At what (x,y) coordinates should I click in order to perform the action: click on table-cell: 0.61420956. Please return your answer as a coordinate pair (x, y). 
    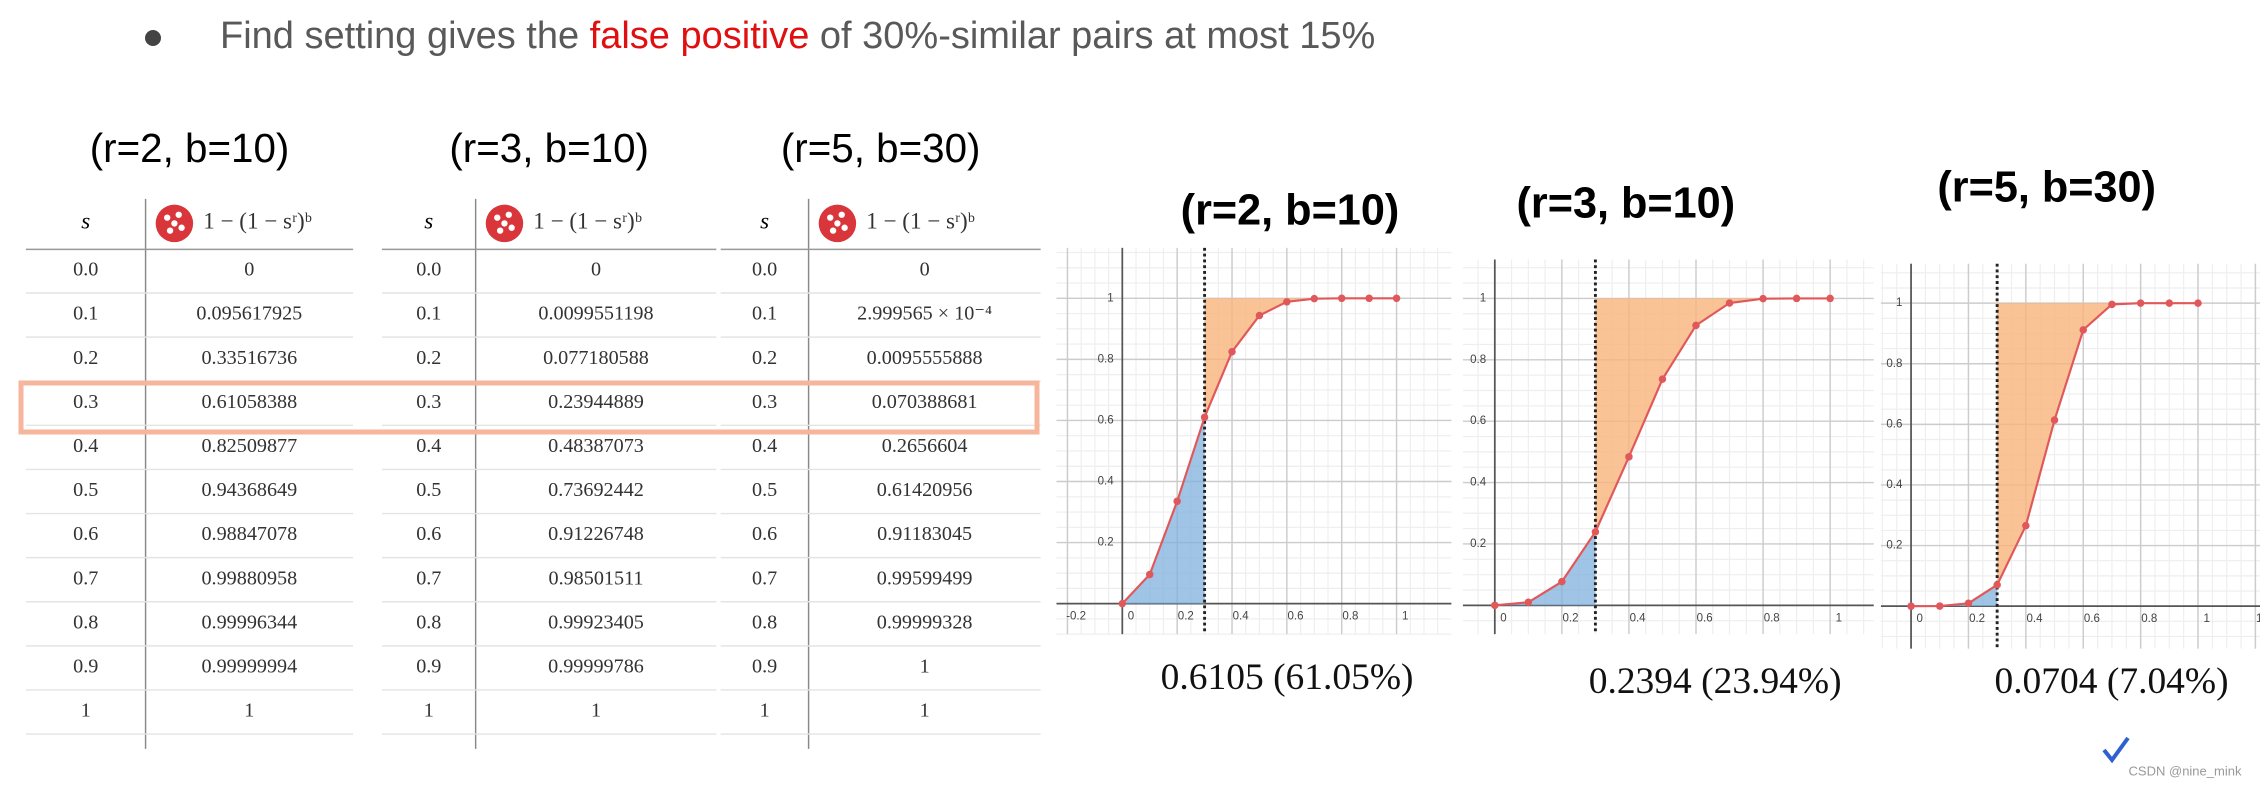
    Looking at the image, I should click on (925, 490).